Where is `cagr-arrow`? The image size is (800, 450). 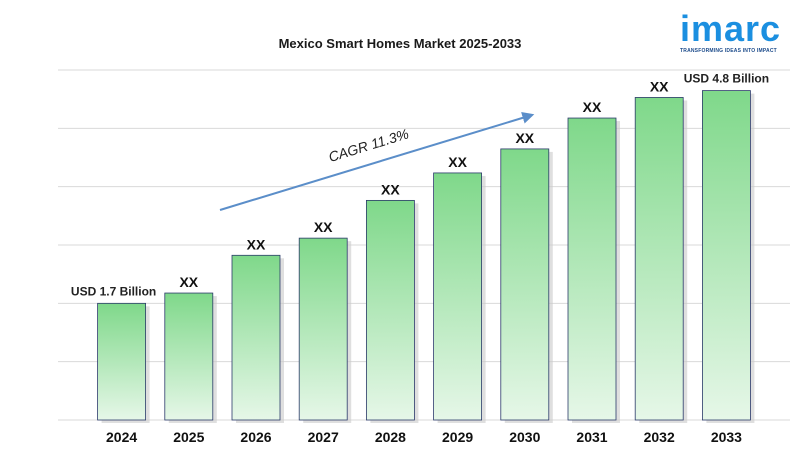 cagr-arrow is located at coordinates (377, 161).